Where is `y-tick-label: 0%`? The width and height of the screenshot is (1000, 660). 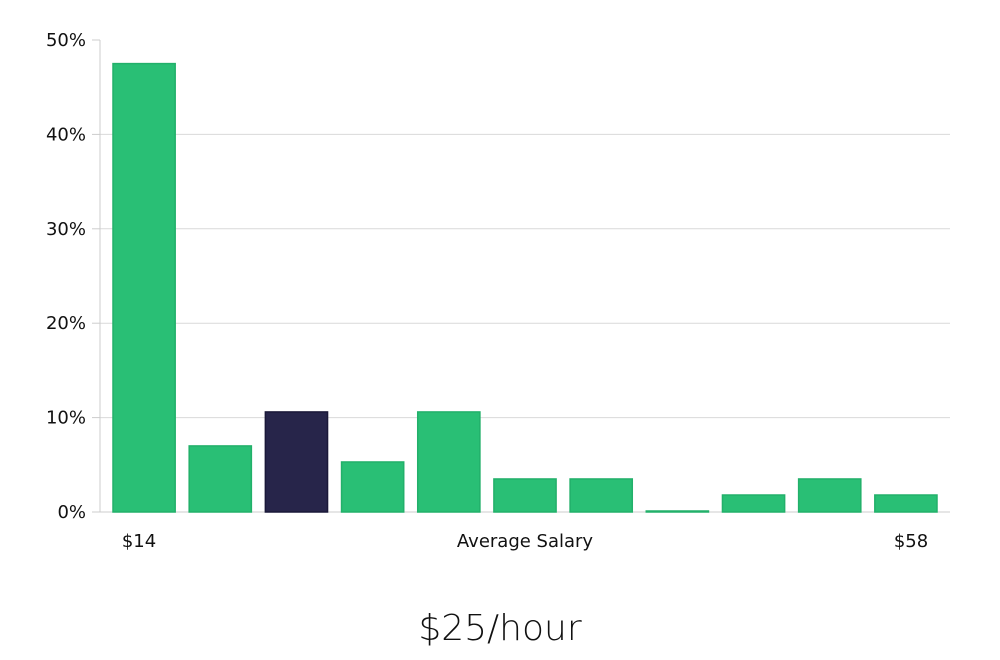
y-tick-label: 0% is located at coordinates (71, 512).